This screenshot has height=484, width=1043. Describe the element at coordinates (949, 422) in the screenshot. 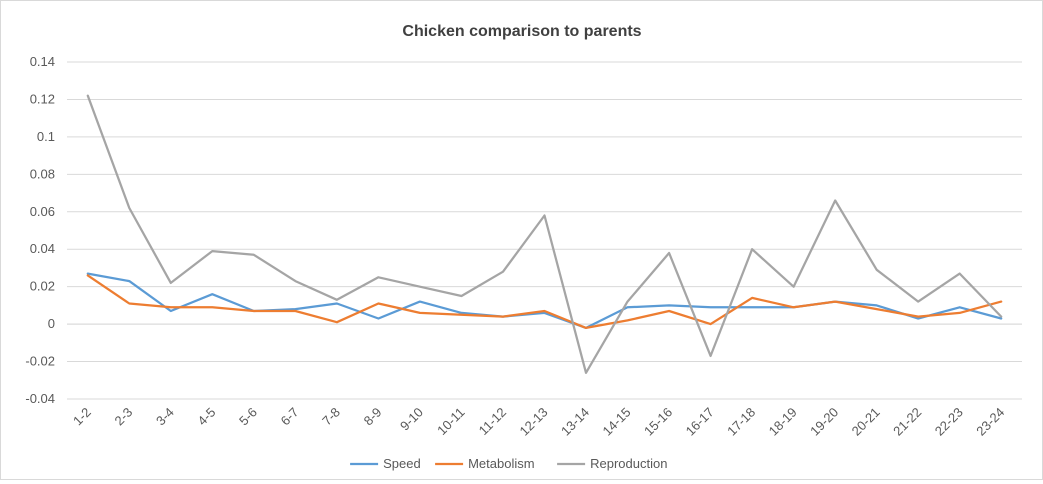

I see `x-tick-label: 22-23` at that location.